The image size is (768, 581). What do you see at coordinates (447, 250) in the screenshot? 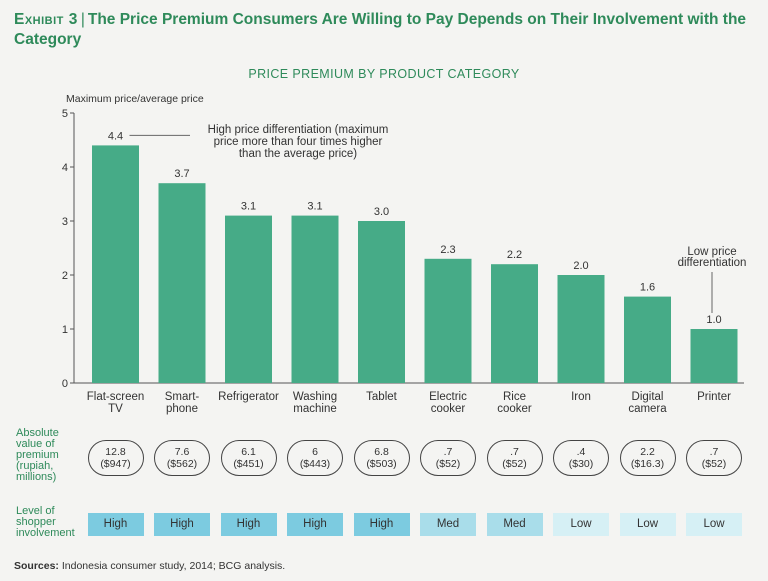
I see `bar-value-label: 2.3` at bounding box center [447, 250].